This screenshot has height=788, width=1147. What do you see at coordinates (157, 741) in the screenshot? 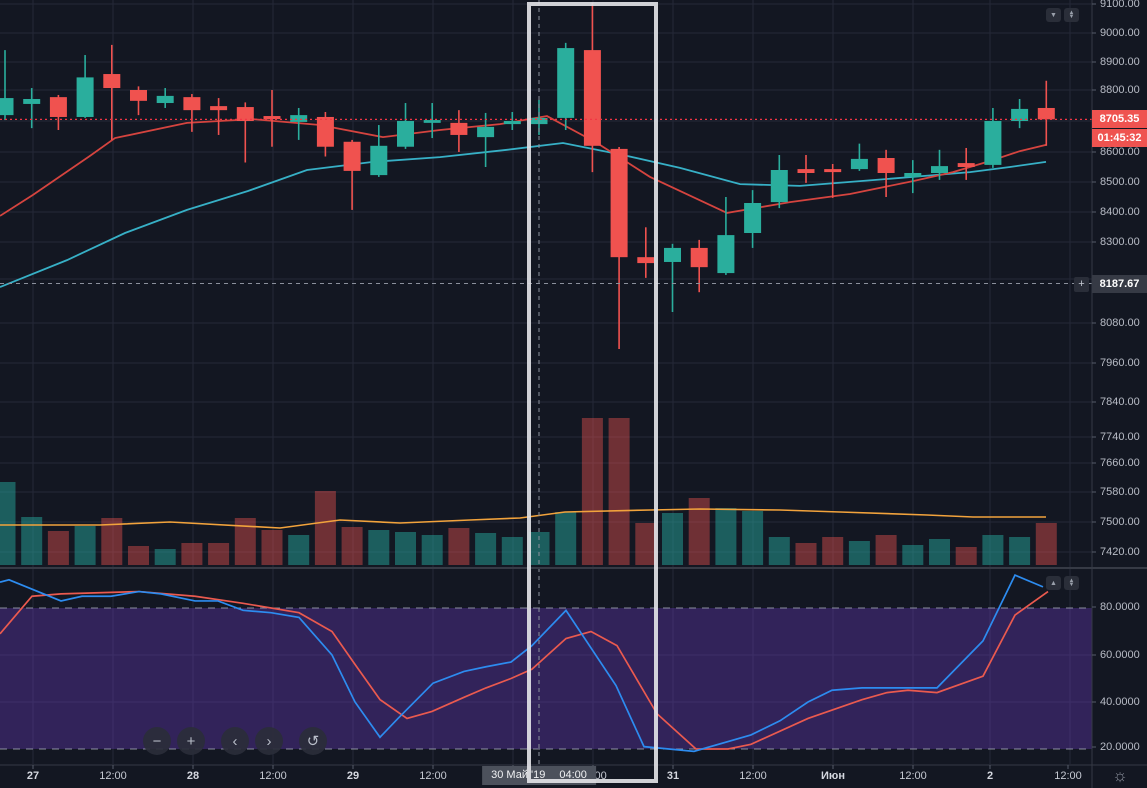
I see `zoom-out-button: −` at bounding box center [157, 741].